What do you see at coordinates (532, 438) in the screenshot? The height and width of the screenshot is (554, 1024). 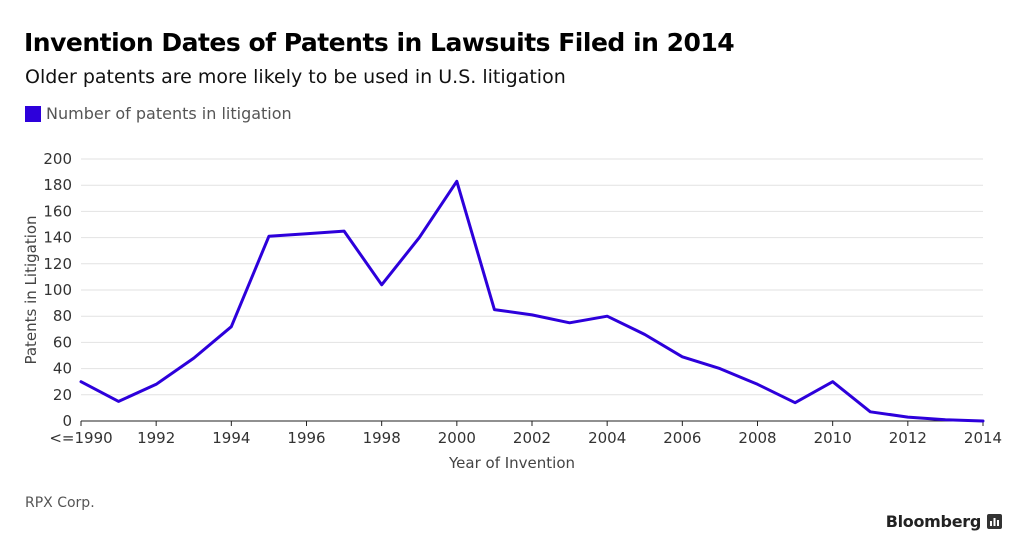 I see `x-tick-label: 2002` at bounding box center [532, 438].